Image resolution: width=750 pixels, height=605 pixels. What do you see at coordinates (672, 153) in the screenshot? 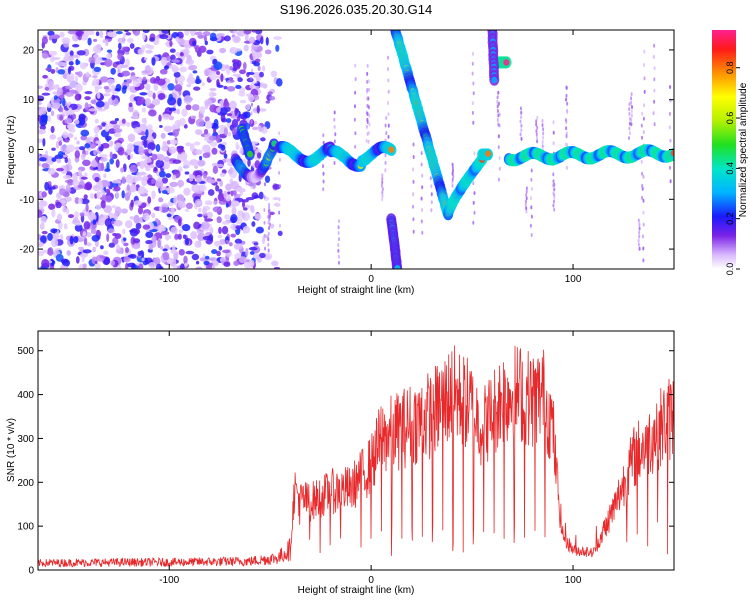
I see `zero-band-right` at bounding box center [672, 153].